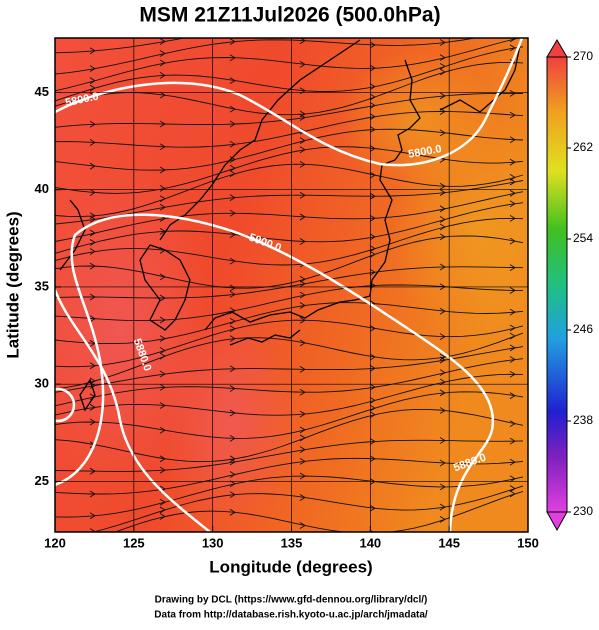 The width and height of the screenshot is (599, 630). I want to click on colorbar-tick-label: 254, so click(583, 238).